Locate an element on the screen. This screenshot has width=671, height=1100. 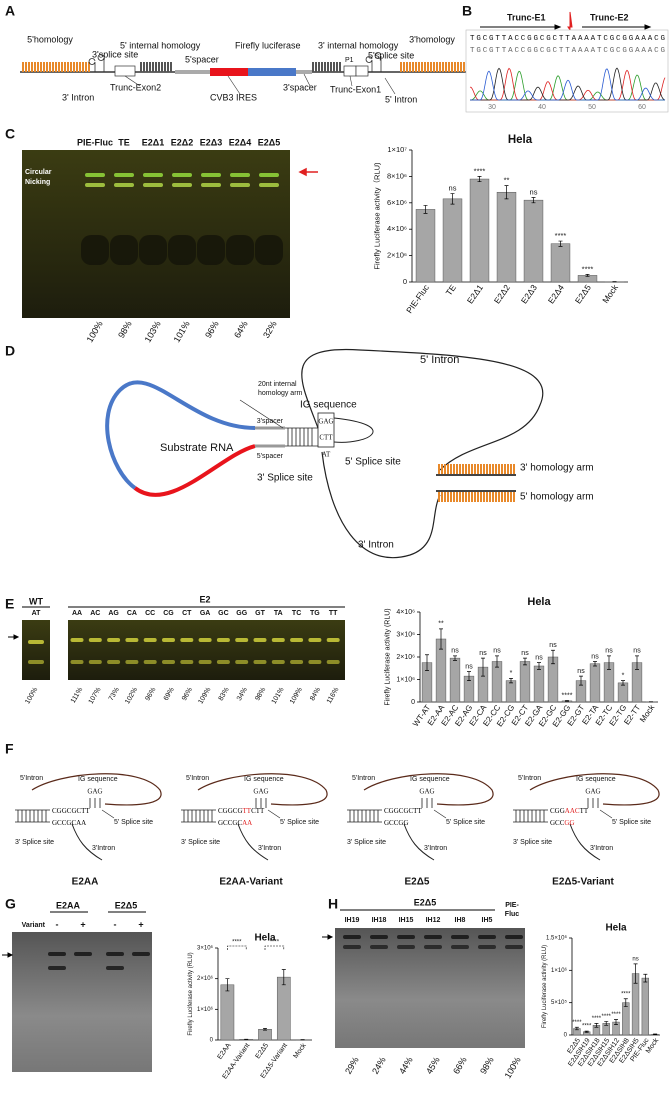
bar is located at coordinates (497, 682).